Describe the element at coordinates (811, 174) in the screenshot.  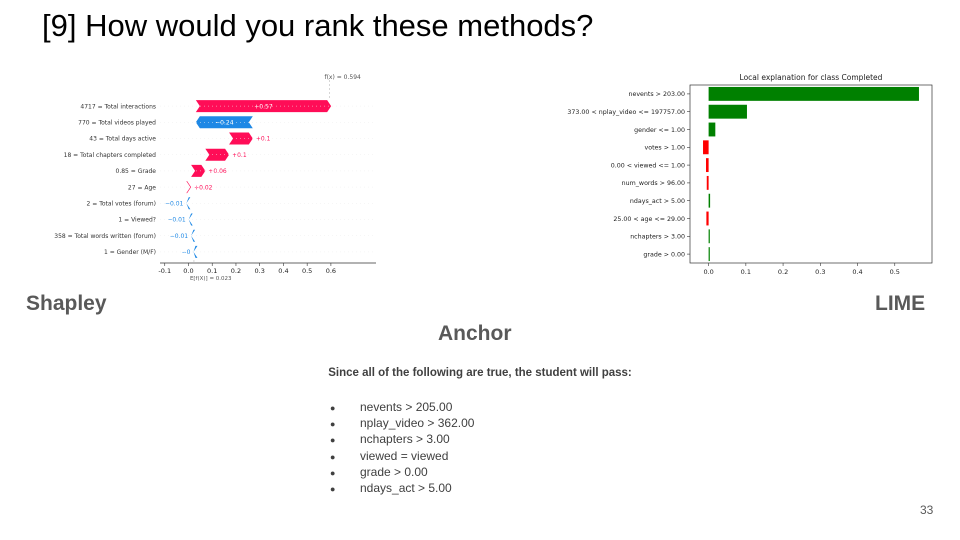
I see `plot-frame` at that location.